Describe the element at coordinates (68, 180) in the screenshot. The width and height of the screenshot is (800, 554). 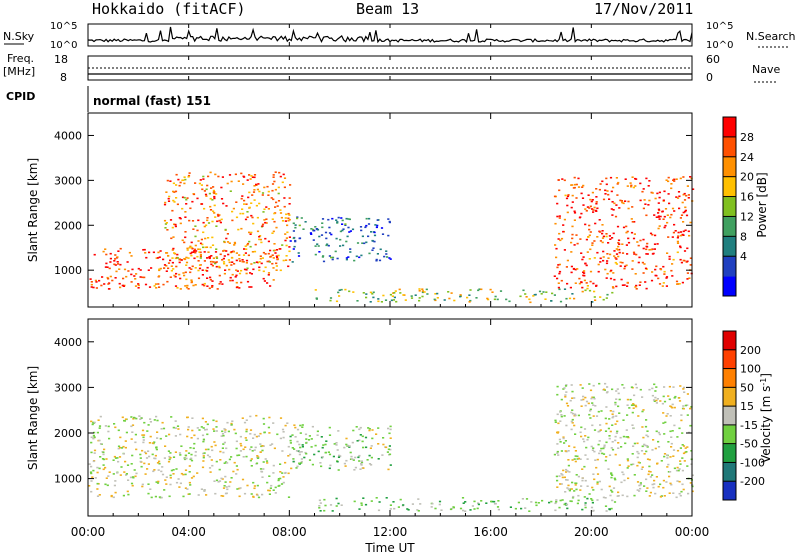
I see `y-tick-label: 3000` at that location.